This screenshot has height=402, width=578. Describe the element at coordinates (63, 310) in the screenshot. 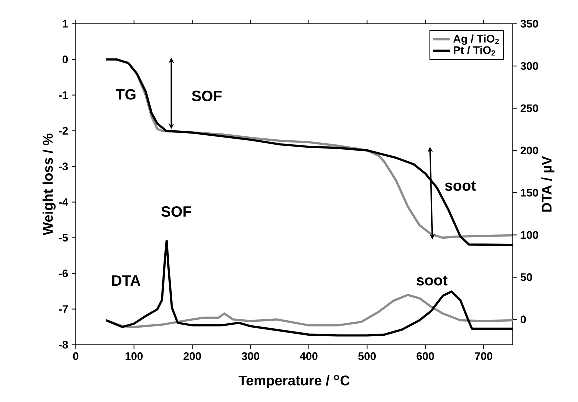

I see `y-tick-label: -7` at that location.